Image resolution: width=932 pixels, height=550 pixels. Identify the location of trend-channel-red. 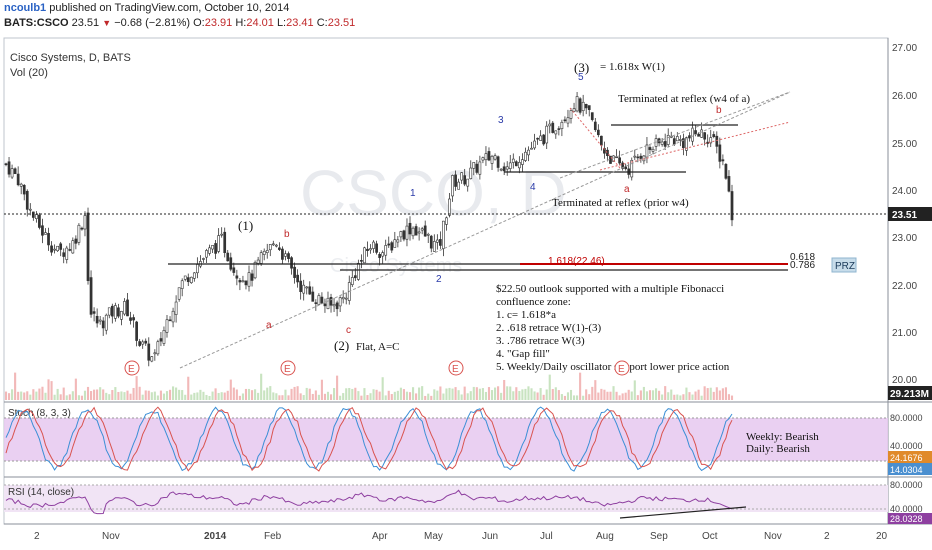
(695, 146).